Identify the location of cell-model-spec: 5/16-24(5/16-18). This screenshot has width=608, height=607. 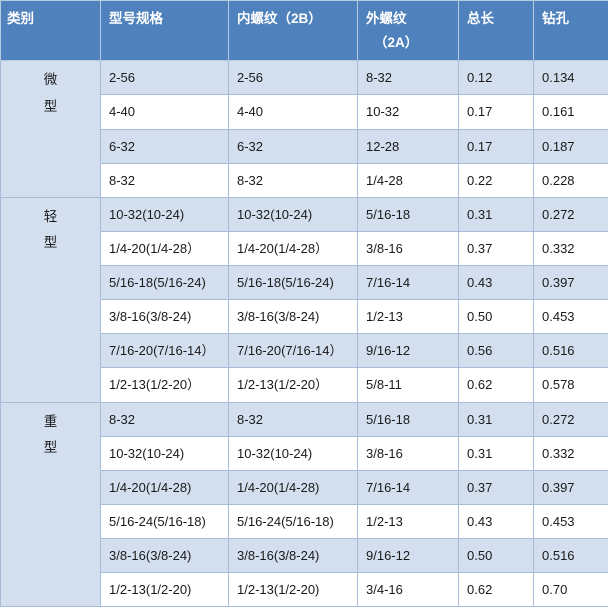
(165, 521).